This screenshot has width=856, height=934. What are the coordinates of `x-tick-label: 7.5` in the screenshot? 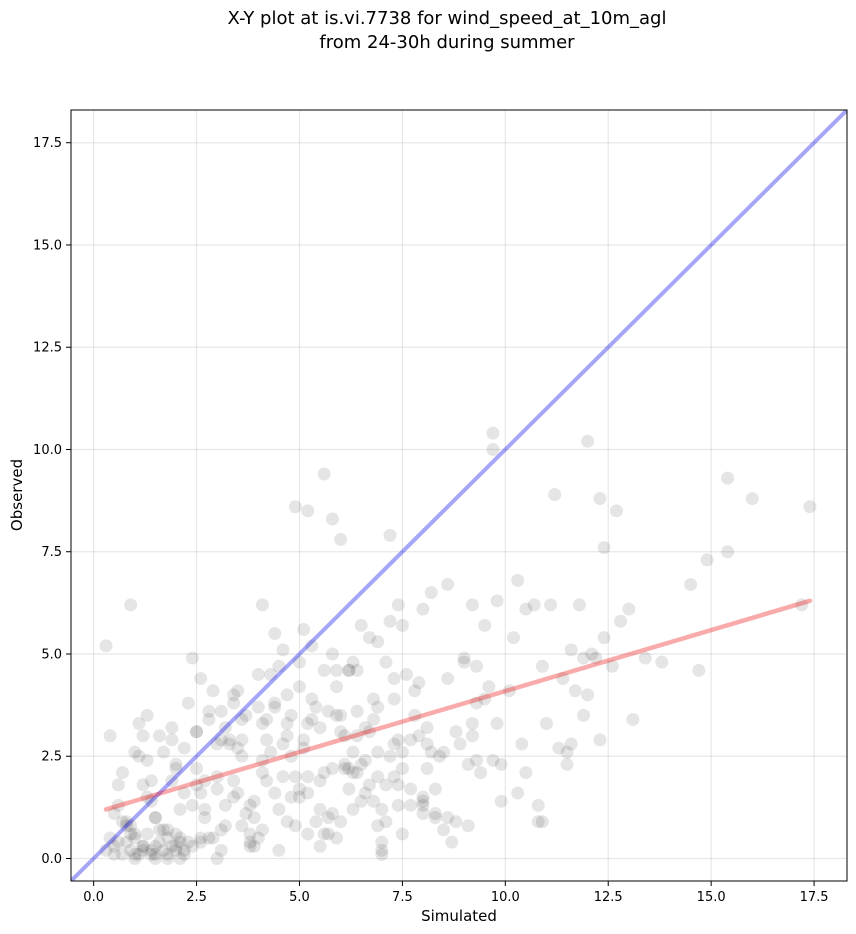 It's located at (402, 897).